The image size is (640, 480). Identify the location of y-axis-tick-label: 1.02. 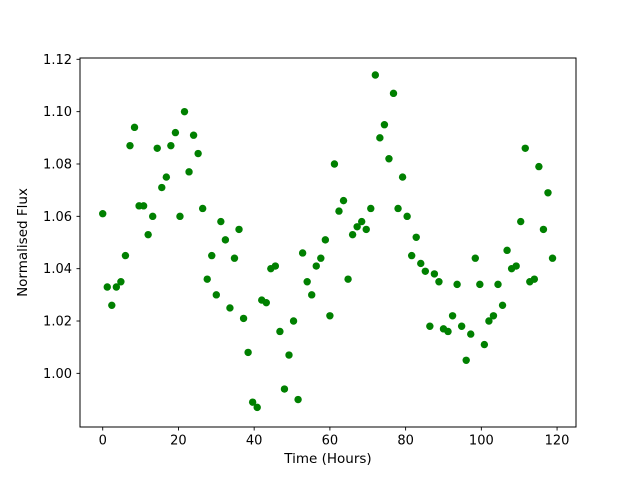
(57, 322).